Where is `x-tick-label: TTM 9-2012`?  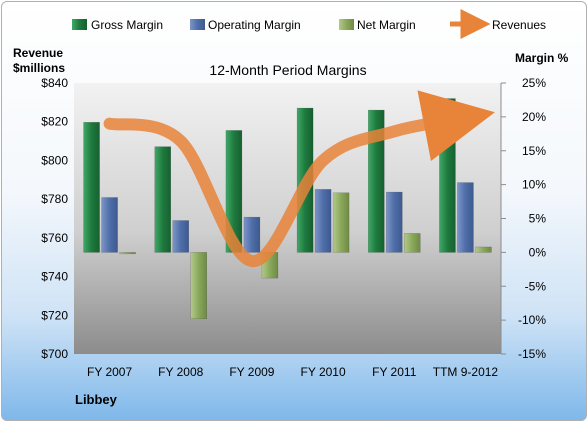 x-tick-label: TTM 9-2012 is located at coordinates (466, 372).